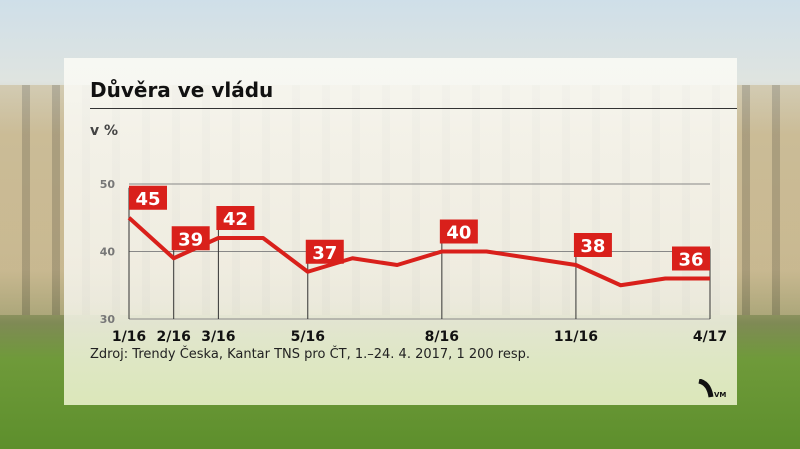 The width and height of the screenshot is (800, 449). I want to click on title-divider, so click(413, 108).